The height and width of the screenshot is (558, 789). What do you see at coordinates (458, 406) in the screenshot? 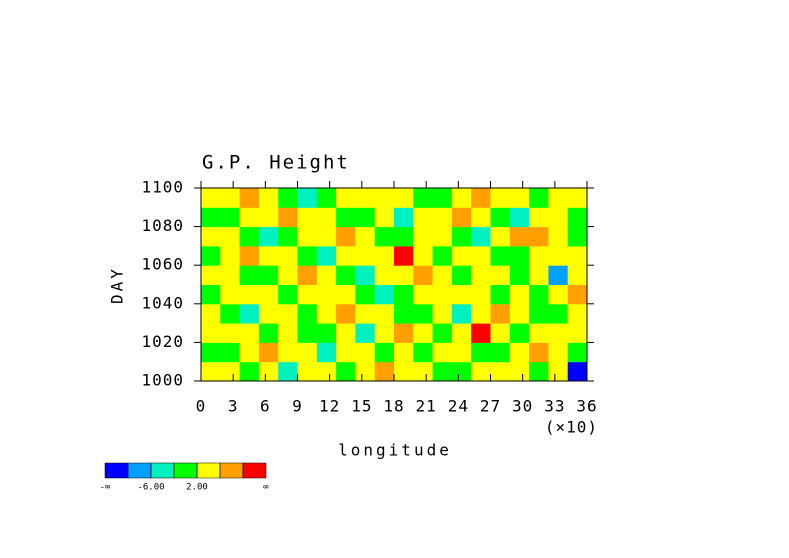
I see `x-tick-label: 24` at bounding box center [458, 406].